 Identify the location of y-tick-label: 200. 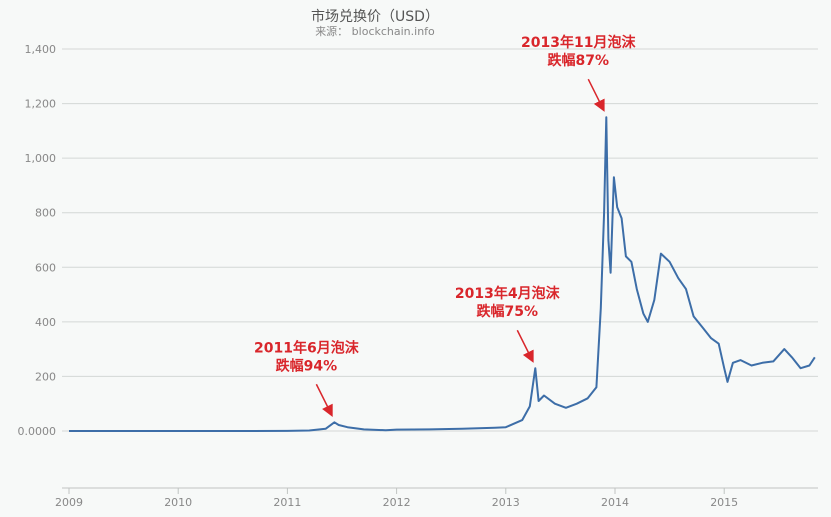
(45, 376).